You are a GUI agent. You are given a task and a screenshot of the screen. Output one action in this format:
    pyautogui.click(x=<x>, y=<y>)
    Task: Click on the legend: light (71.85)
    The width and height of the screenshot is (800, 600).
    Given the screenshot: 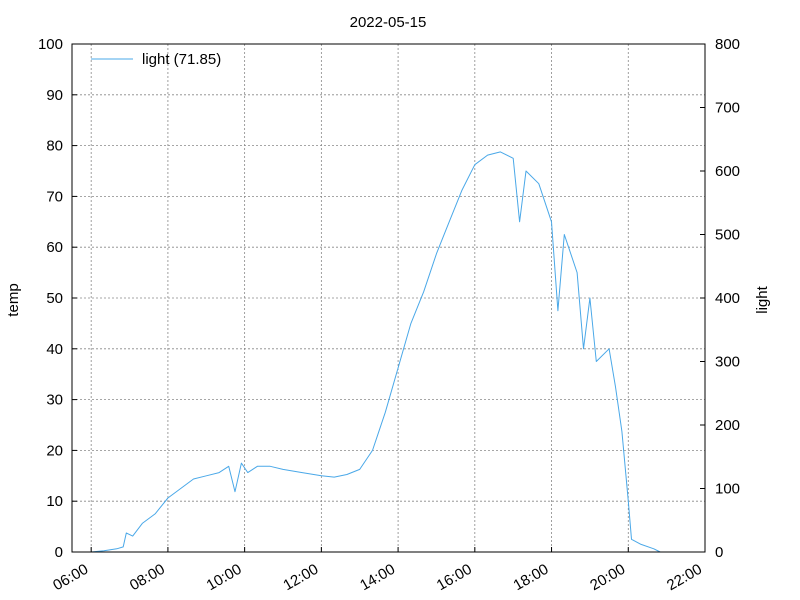 What is the action you would take?
    pyautogui.click(x=156, y=59)
    